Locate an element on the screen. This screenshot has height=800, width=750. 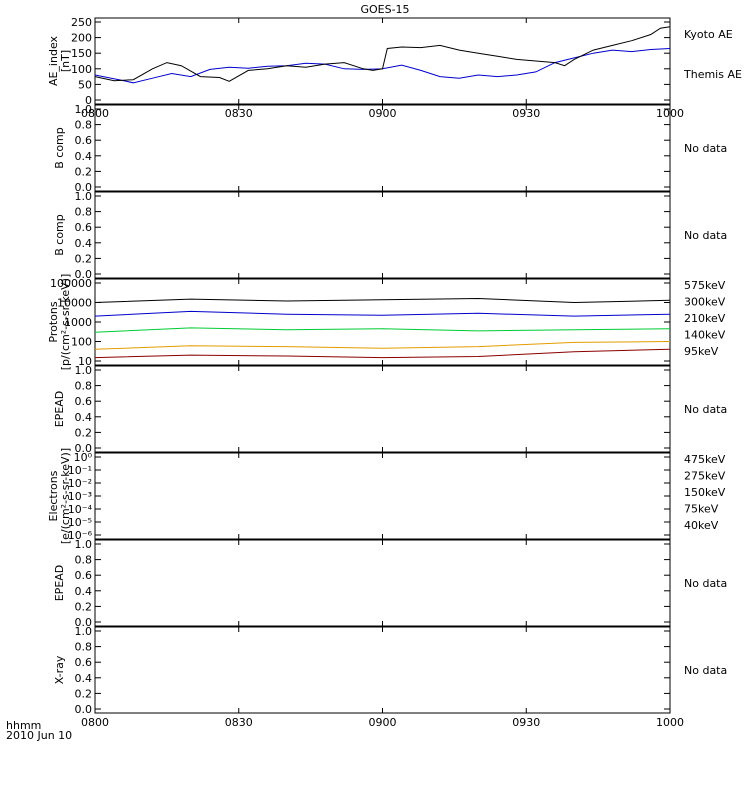
y-tick-label: 10⁻³ is located at coordinates (80, 496).